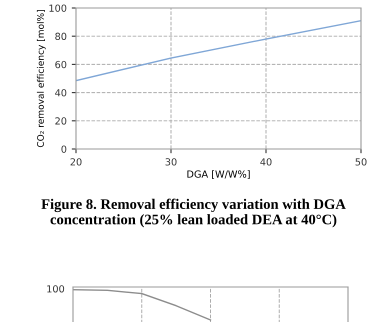 The image size is (387, 322). Describe the element at coordinates (60, 64) in the screenshot. I see `y-tick-label: 60` at that location.